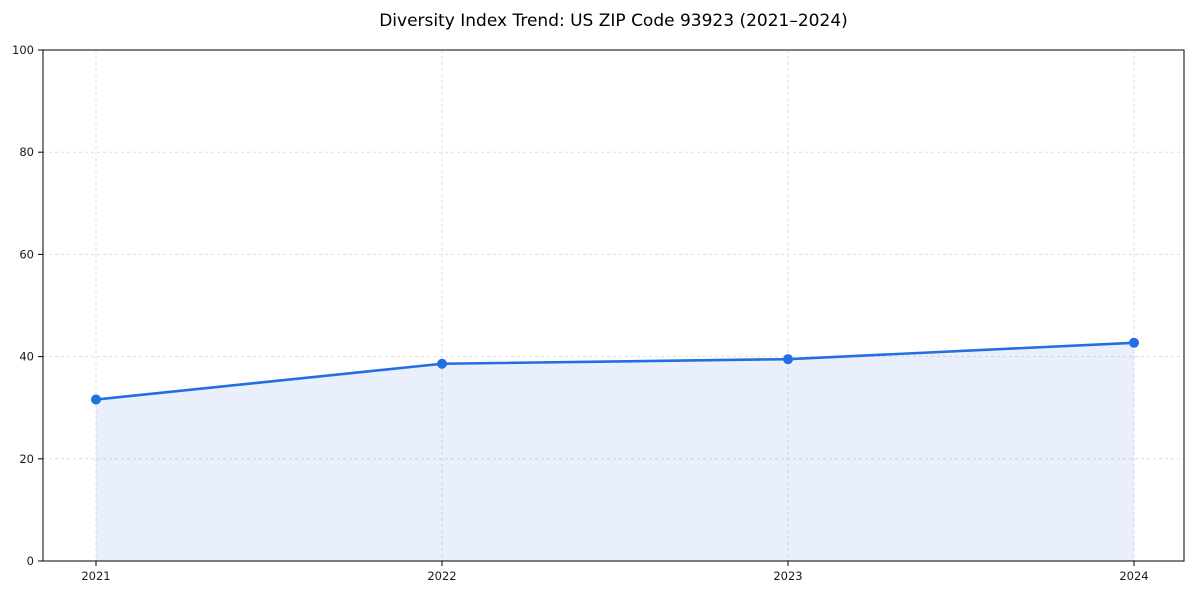  I want to click on y-tick-label: 20, so click(26, 459).